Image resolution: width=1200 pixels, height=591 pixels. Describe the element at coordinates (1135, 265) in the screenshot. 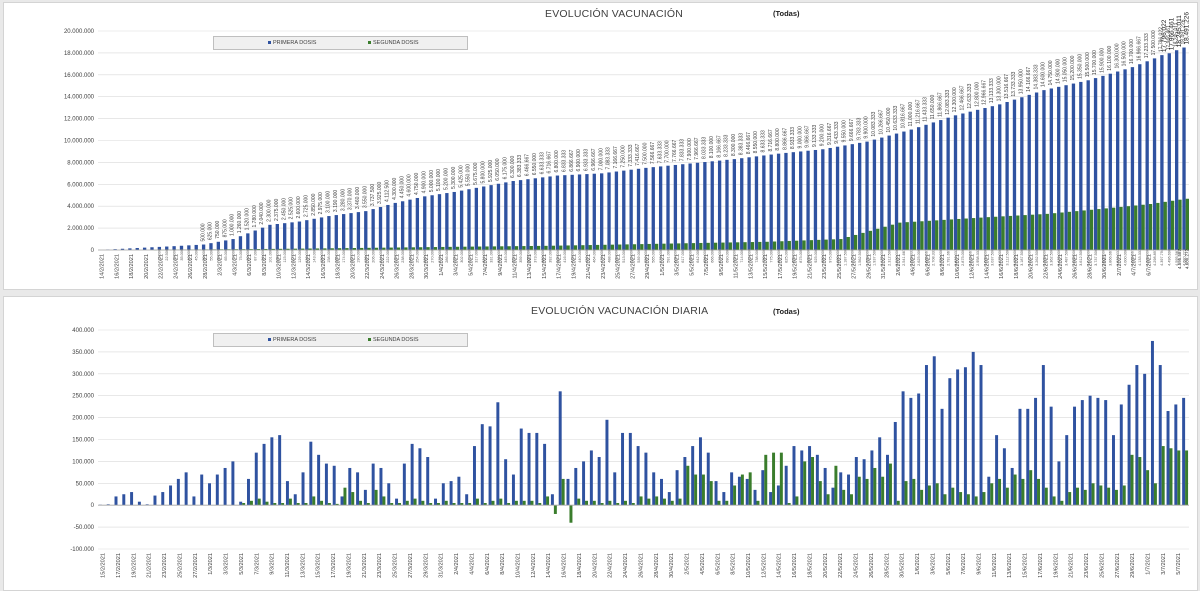

I see `x-tick-label: 4/7/2021` at that location.